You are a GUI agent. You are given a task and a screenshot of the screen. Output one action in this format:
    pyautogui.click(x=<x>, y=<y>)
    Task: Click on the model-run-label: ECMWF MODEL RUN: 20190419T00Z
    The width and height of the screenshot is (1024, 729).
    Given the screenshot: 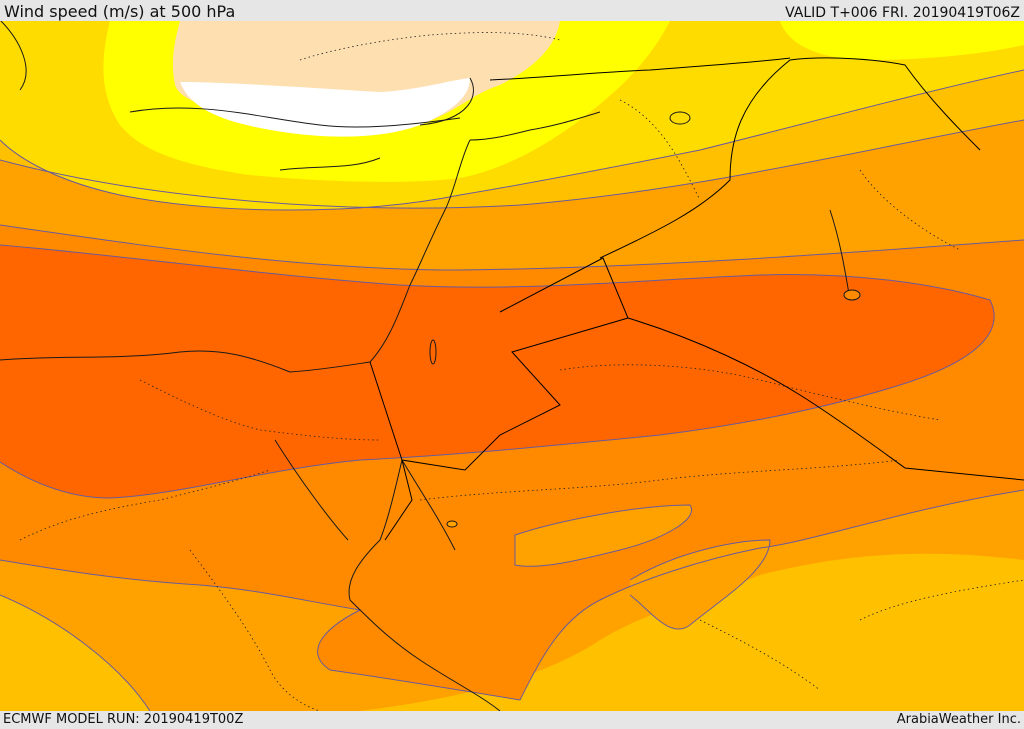 What is the action you would take?
    pyautogui.click(x=123, y=719)
    